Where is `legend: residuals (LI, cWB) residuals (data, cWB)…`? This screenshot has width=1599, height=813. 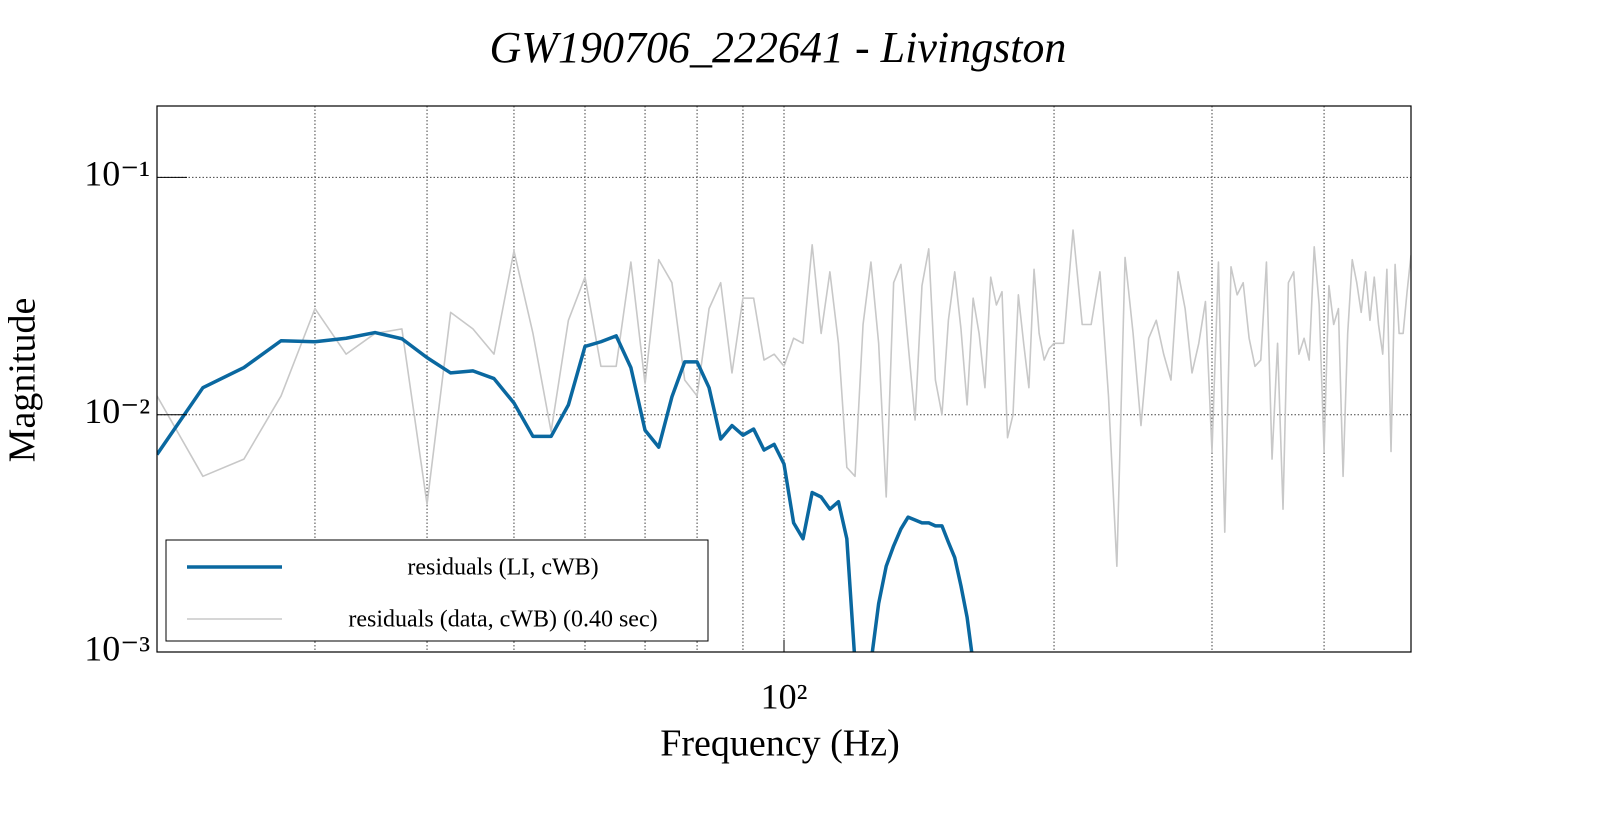
legend: residuals (LI, cWB) residuals (data, cWB)… is located at coordinates (437, 590).